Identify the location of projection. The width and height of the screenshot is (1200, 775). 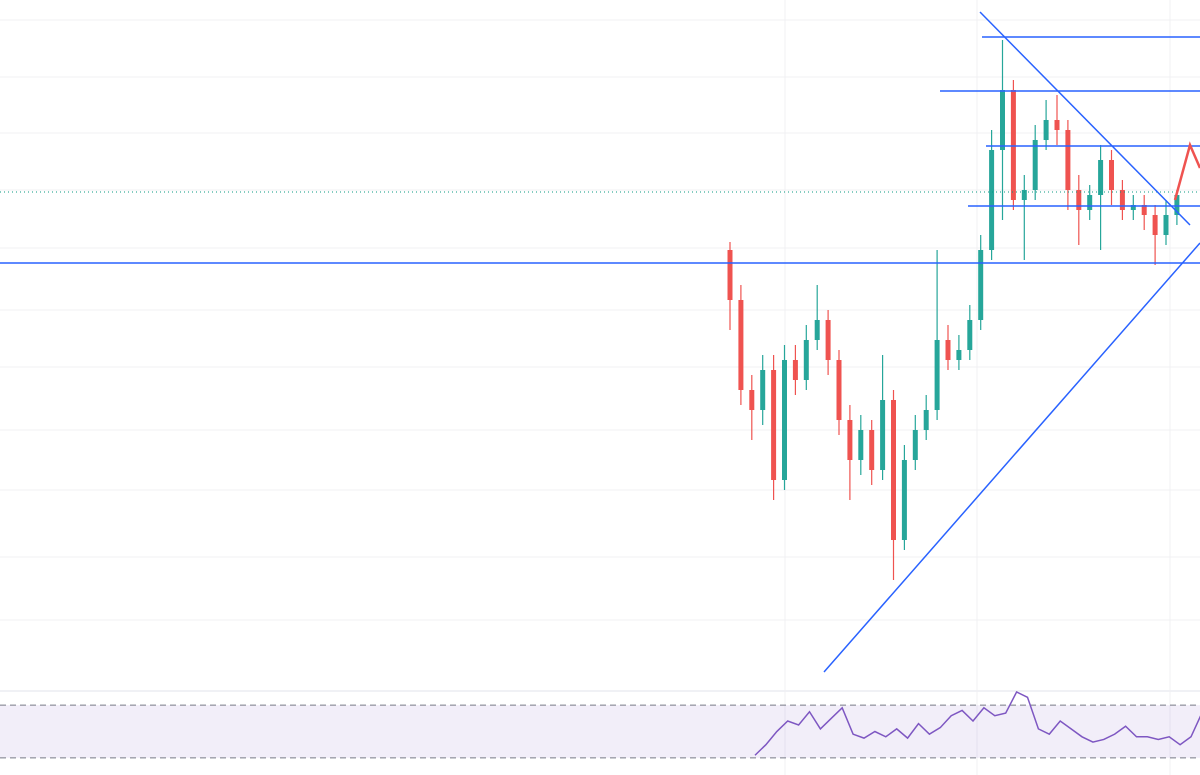
(1186, 171).